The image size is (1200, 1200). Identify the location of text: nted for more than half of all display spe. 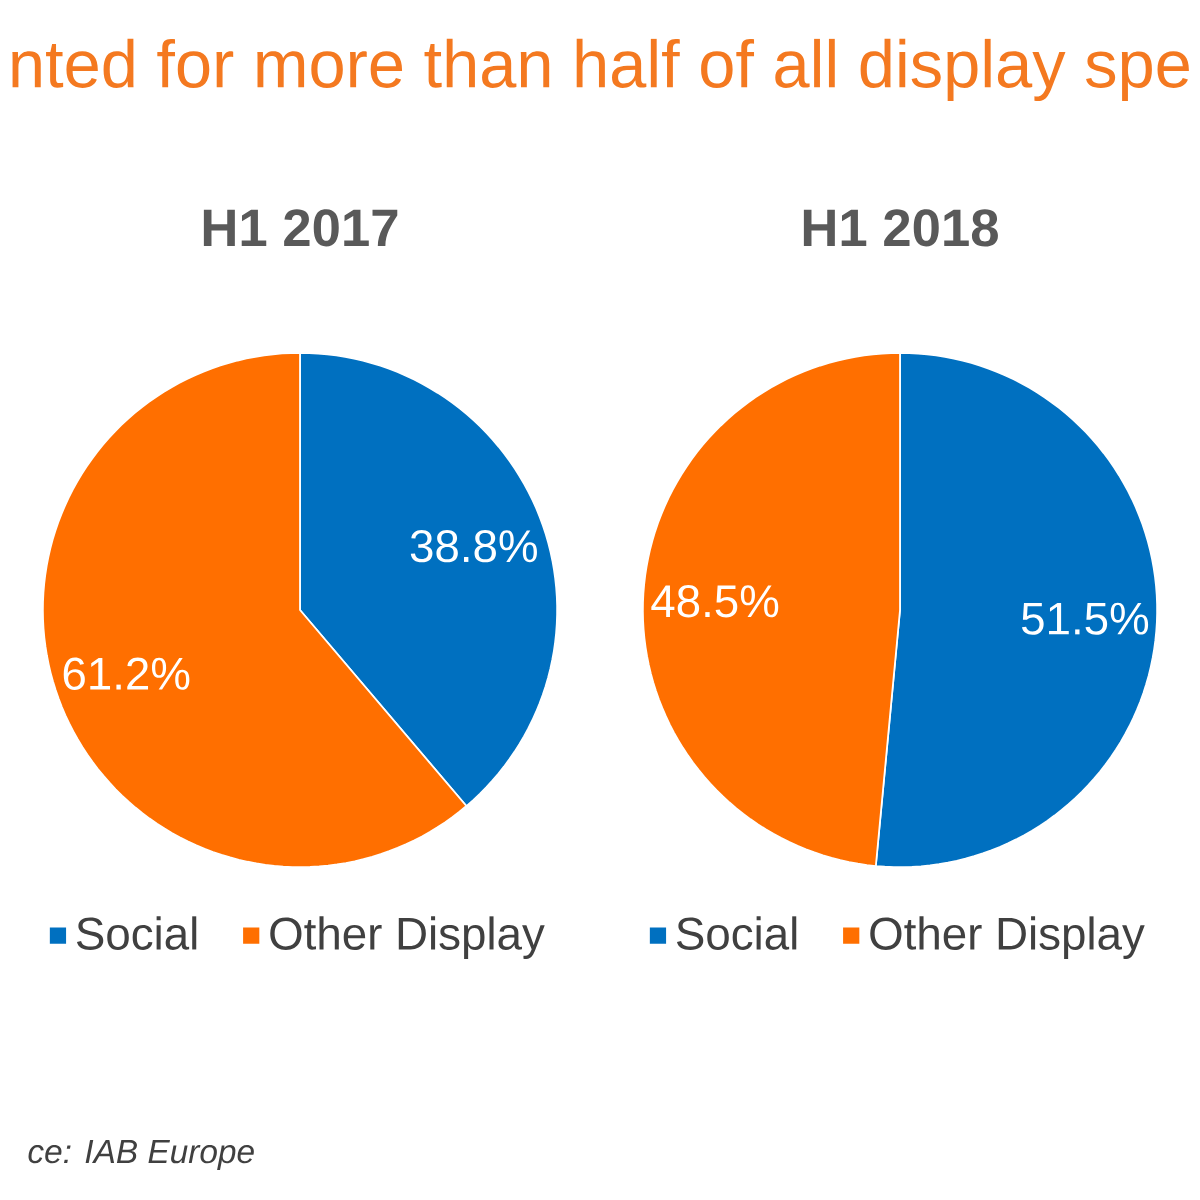
(600, 70).